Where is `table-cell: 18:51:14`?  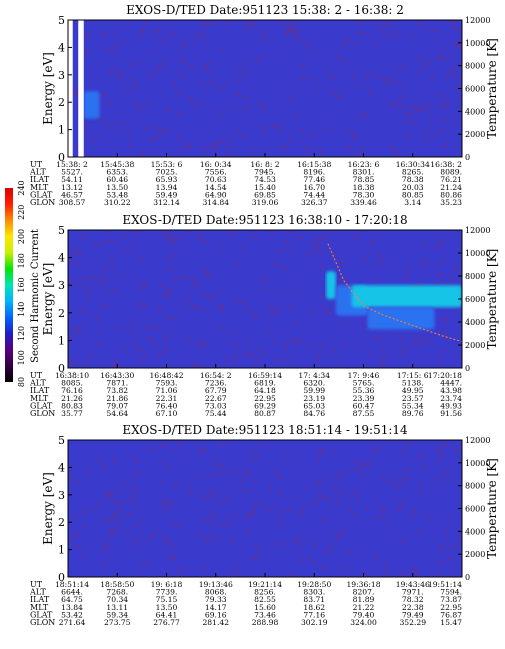
table-cell: 18:51:14 is located at coordinates (72, 584).